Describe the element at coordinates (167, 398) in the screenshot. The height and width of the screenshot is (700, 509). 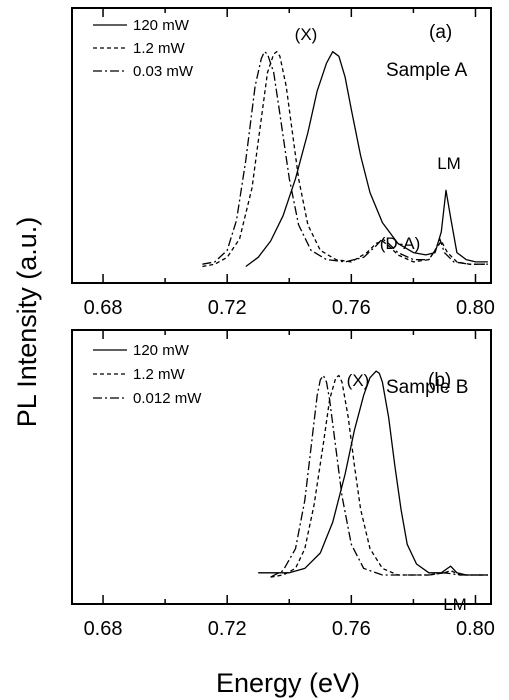
I see `legend-label: 0.012 mW` at that location.